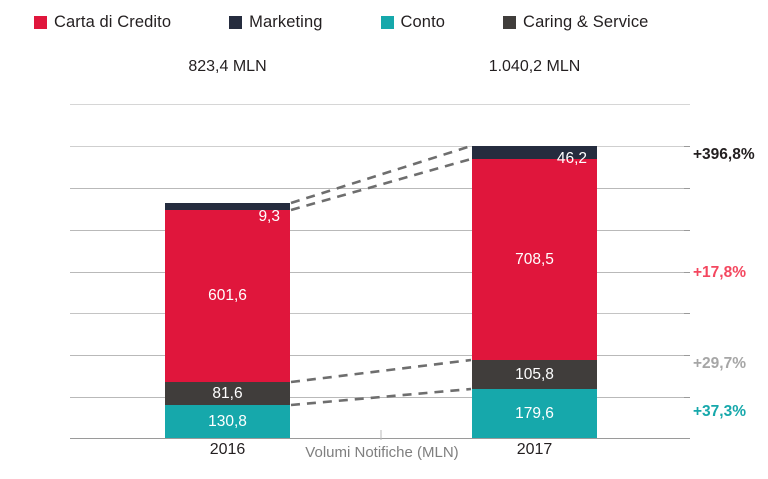  What do you see at coordinates (384, 73) in the screenshot?
I see `totals-row: 823,4 MLN 1.040,2 MLN` at bounding box center [384, 73].